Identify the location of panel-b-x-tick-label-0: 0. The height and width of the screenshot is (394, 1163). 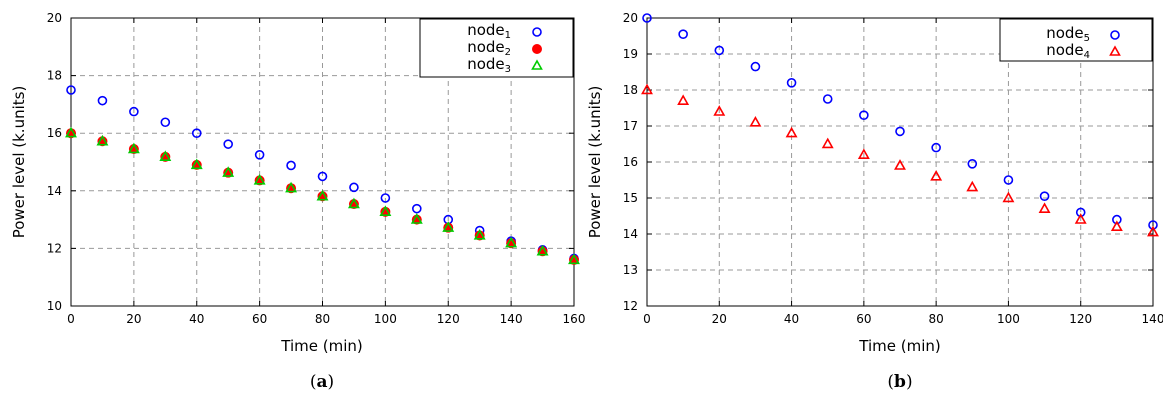
(647, 319).